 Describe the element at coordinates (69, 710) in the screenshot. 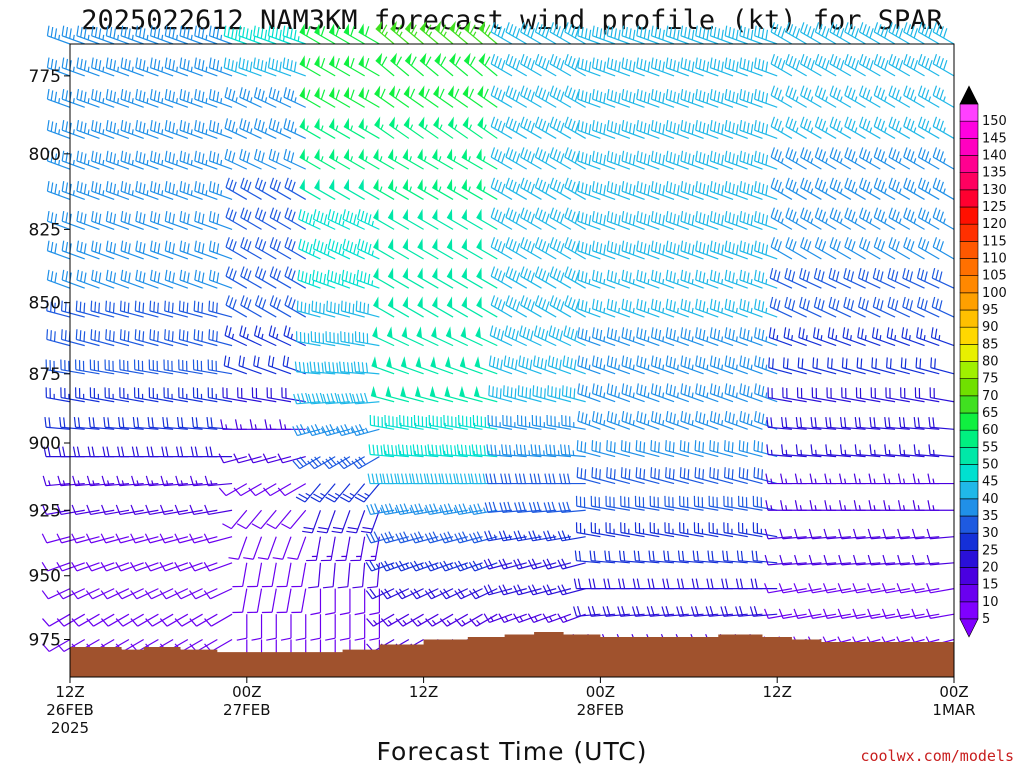

I see `x-tick-label: 26FEB` at that location.